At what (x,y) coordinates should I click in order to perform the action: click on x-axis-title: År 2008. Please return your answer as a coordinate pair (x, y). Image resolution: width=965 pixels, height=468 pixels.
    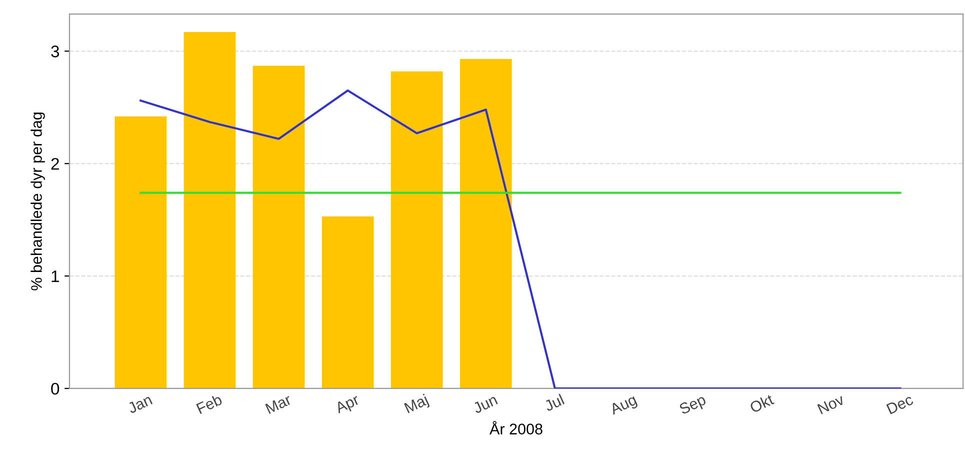
    Looking at the image, I should click on (516, 427).